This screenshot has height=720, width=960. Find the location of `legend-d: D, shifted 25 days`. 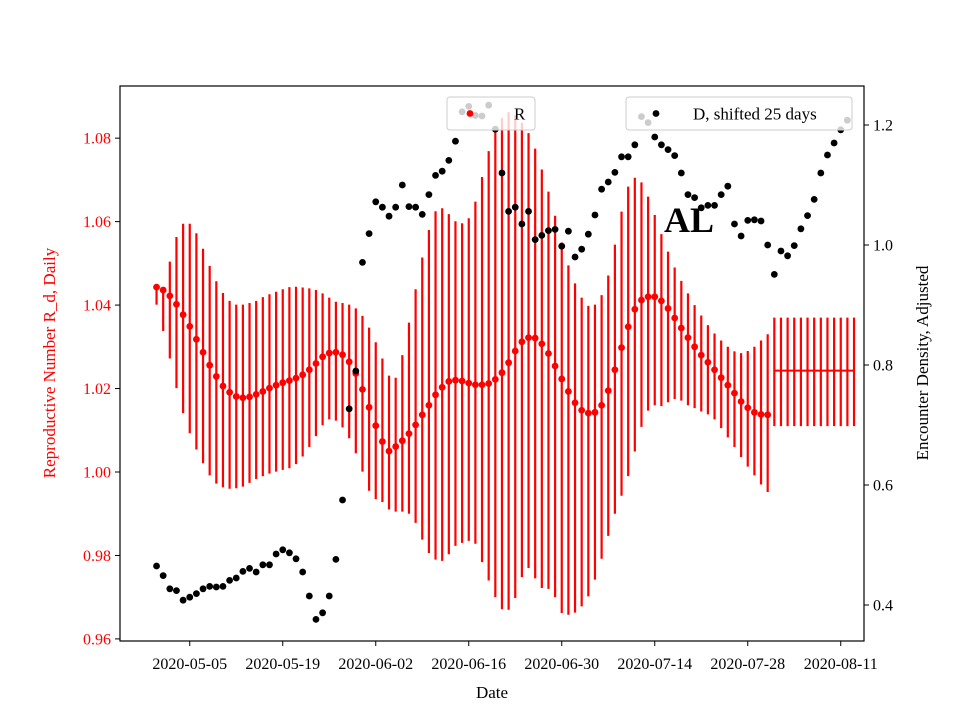

legend-d: D, shifted 25 days is located at coordinates (739, 113).